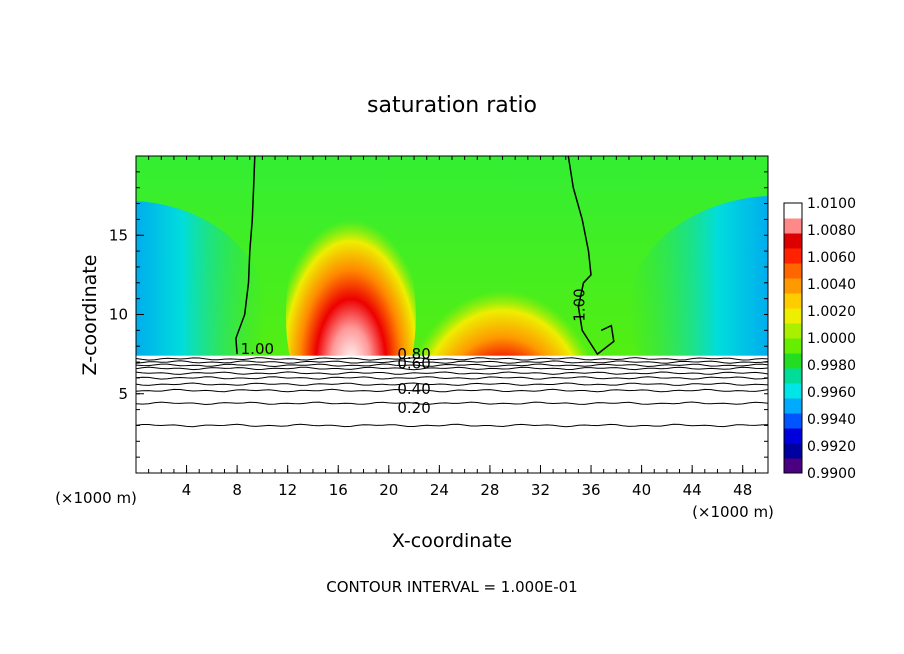 This screenshot has width=904, height=654. Describe the element at coordinates (831, 474) in the screenshot. I see `colorbar-label: 0.9900` at that location.